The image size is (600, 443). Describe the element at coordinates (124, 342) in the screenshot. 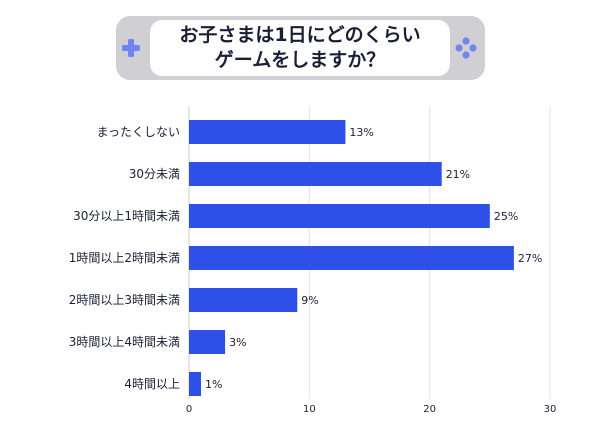

I see `category-label: 3時間以上4時間未満` at that location.